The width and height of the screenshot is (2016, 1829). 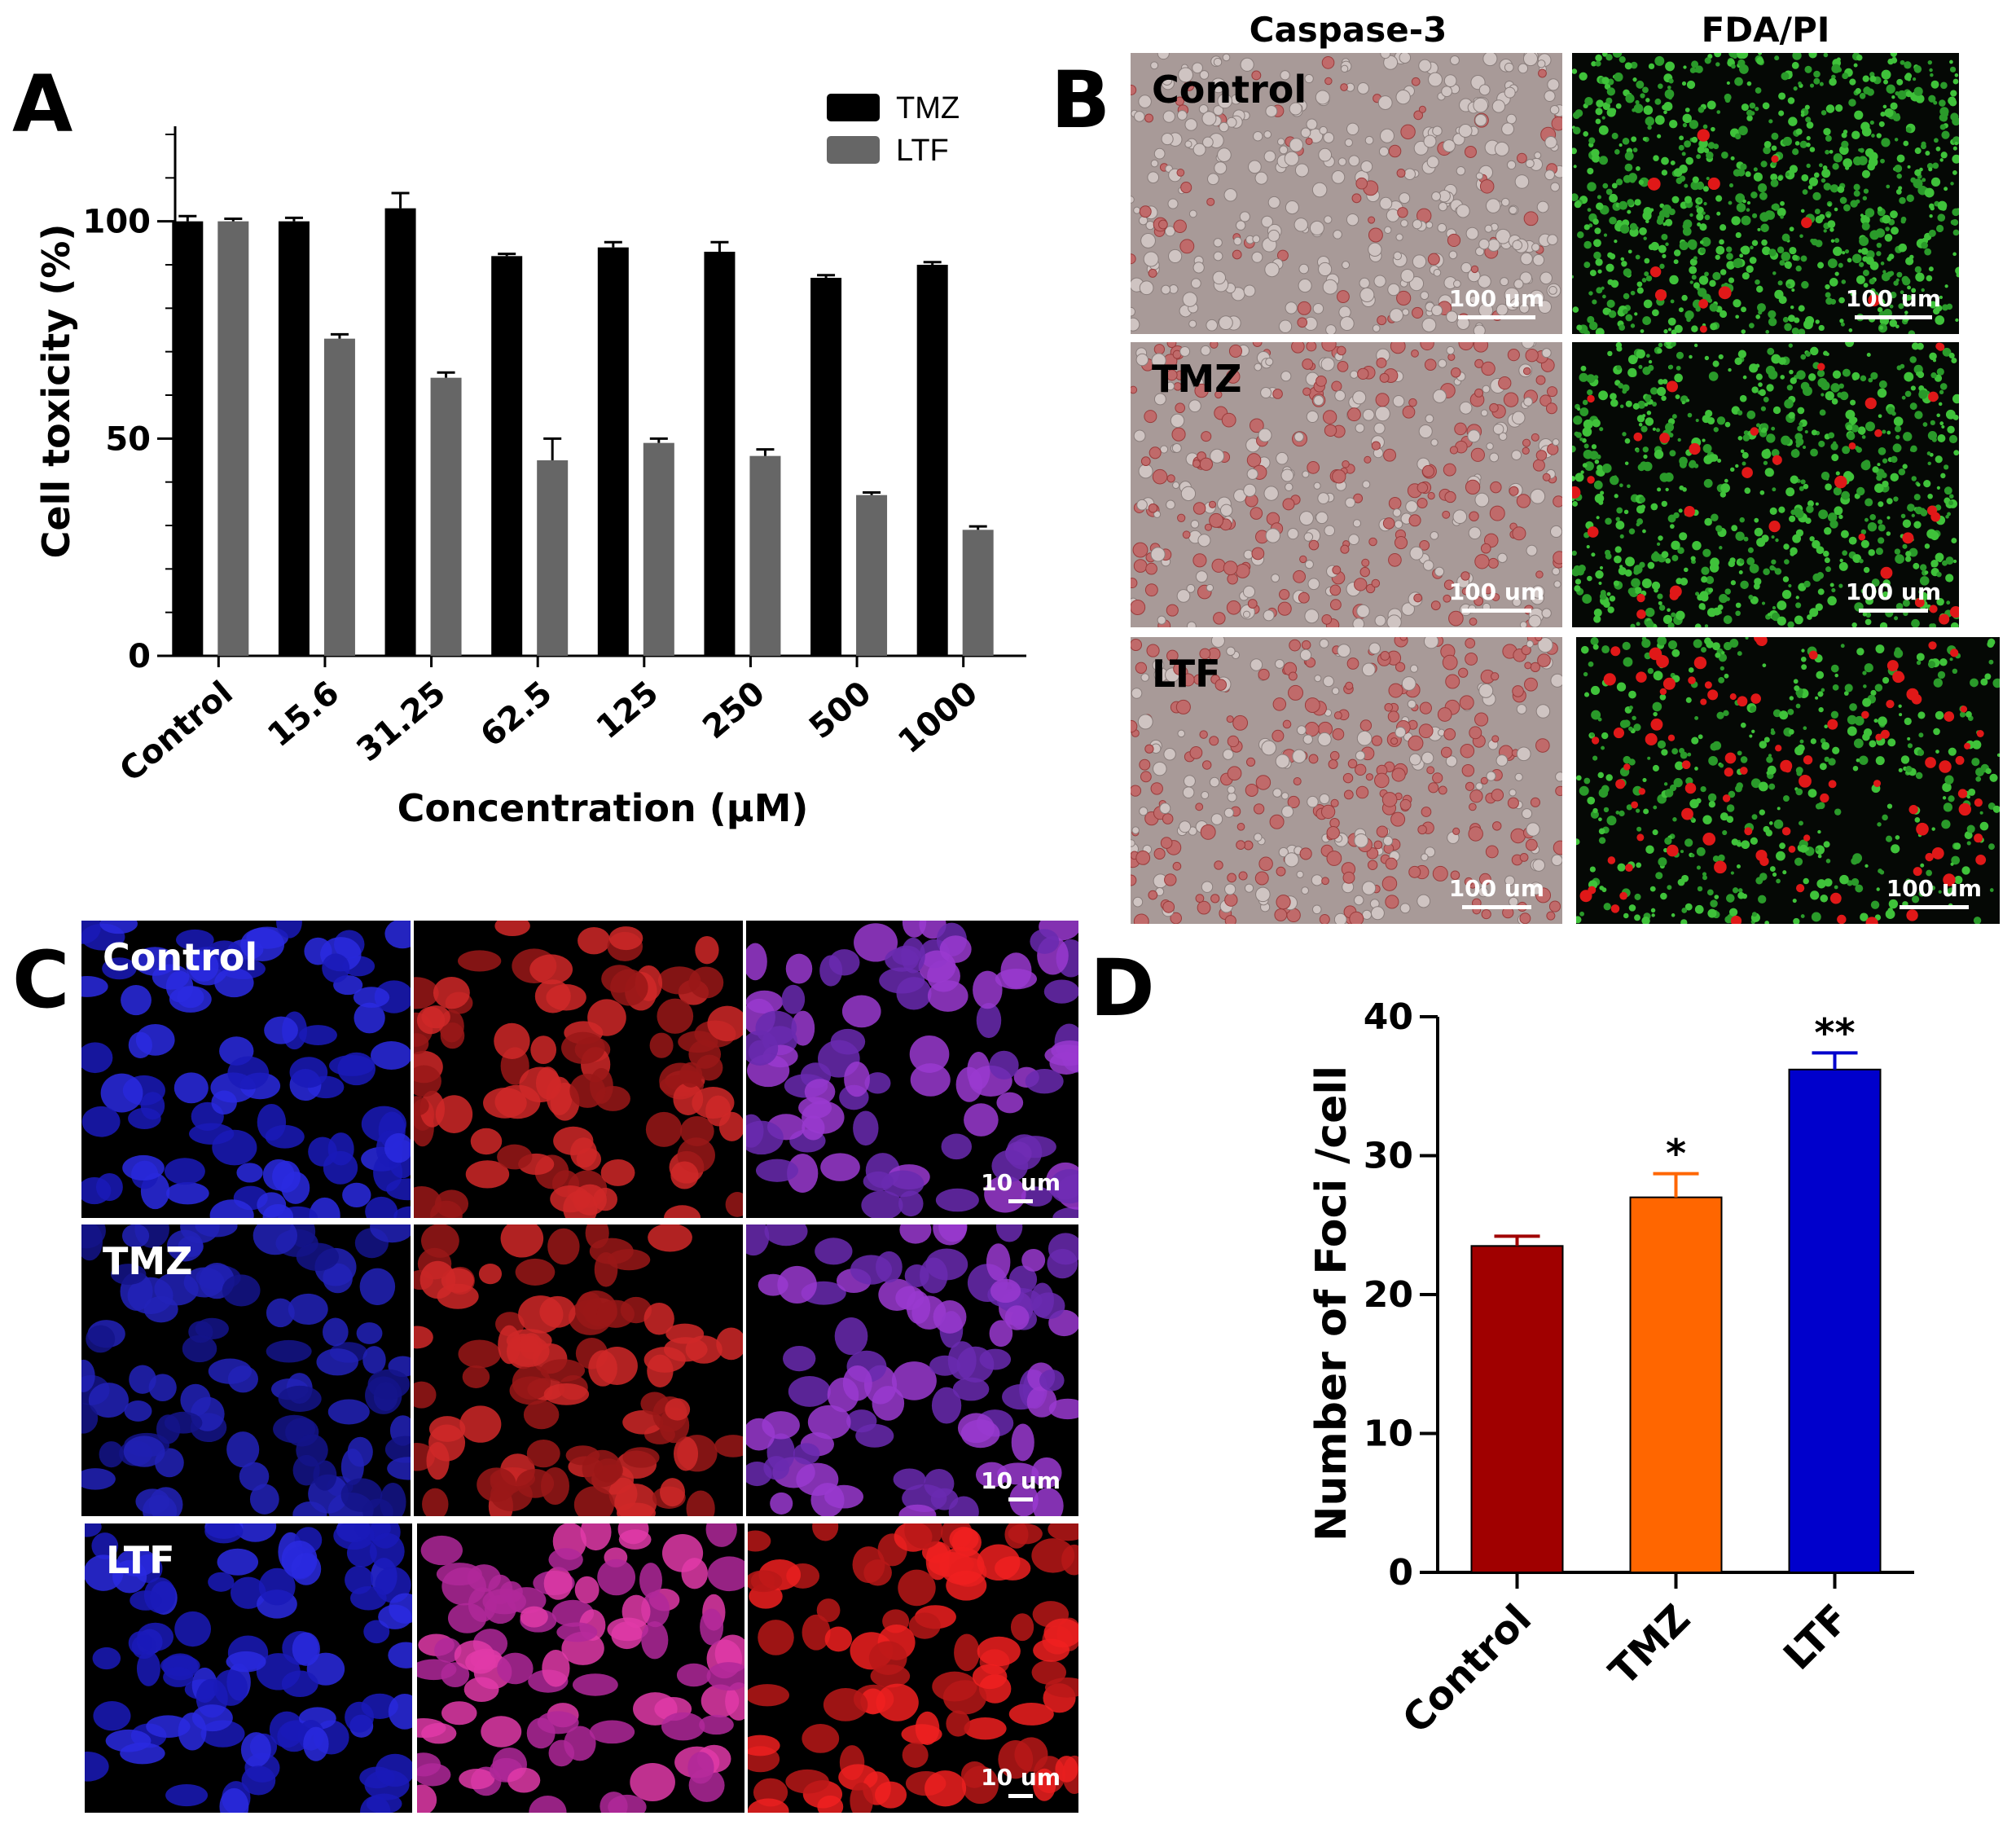 I want to click on legend-swatch-tmz, so click(x=854, y=107).